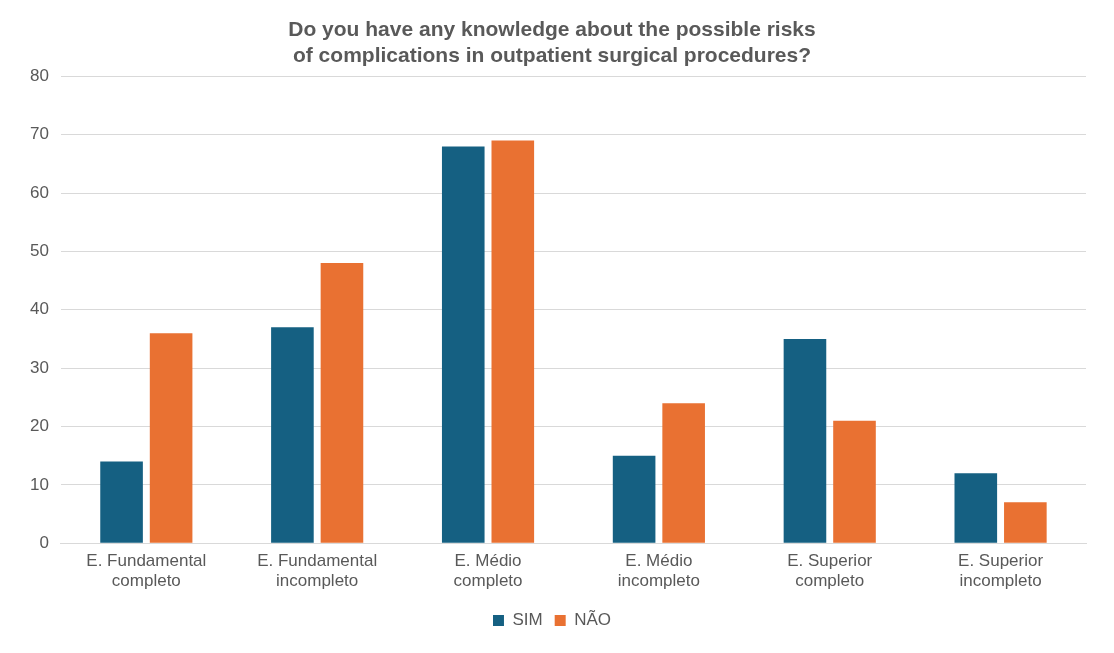 Image resolution: width=1114 pixels, height=653 pixels. I want to click on x-tick-label: E. Médio incompleto, so click(658, 571).